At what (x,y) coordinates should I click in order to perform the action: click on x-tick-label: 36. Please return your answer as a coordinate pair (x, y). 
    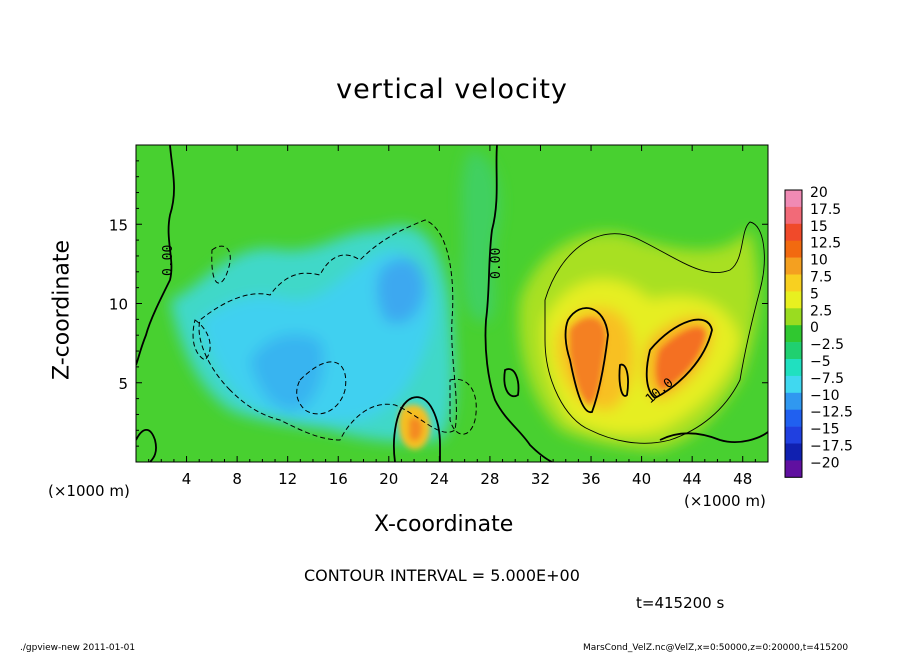
    Looking at the image, I should click on (590, 479).